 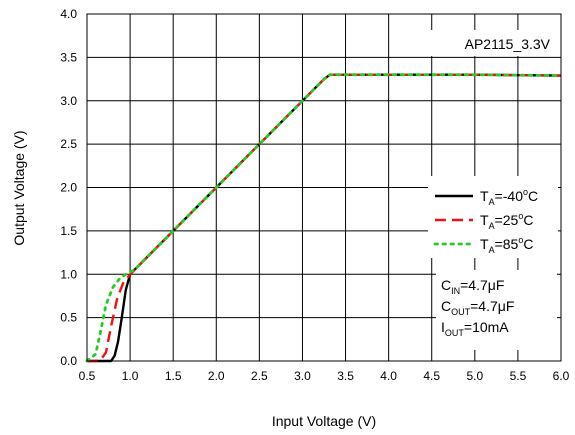 What do you see at coordinates (561, 376) in the screenshot?
I see `x-tick-label: 6.0` at bounding box center [561, 376].